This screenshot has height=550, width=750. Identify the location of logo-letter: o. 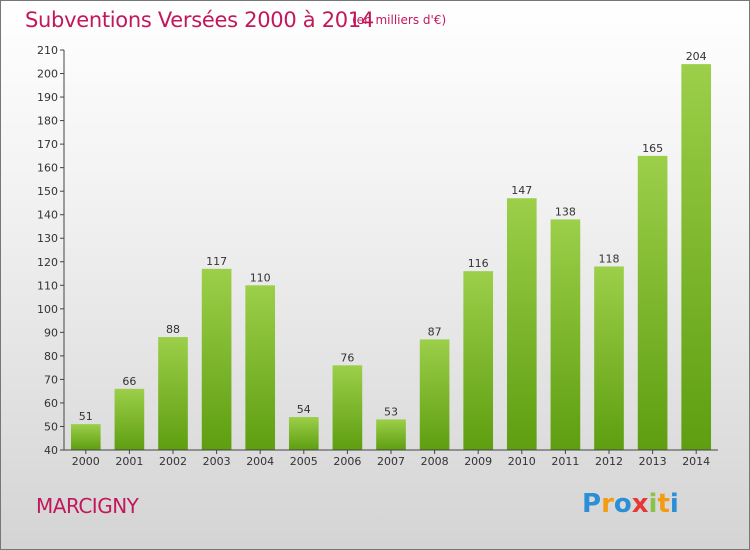
(622, 504).